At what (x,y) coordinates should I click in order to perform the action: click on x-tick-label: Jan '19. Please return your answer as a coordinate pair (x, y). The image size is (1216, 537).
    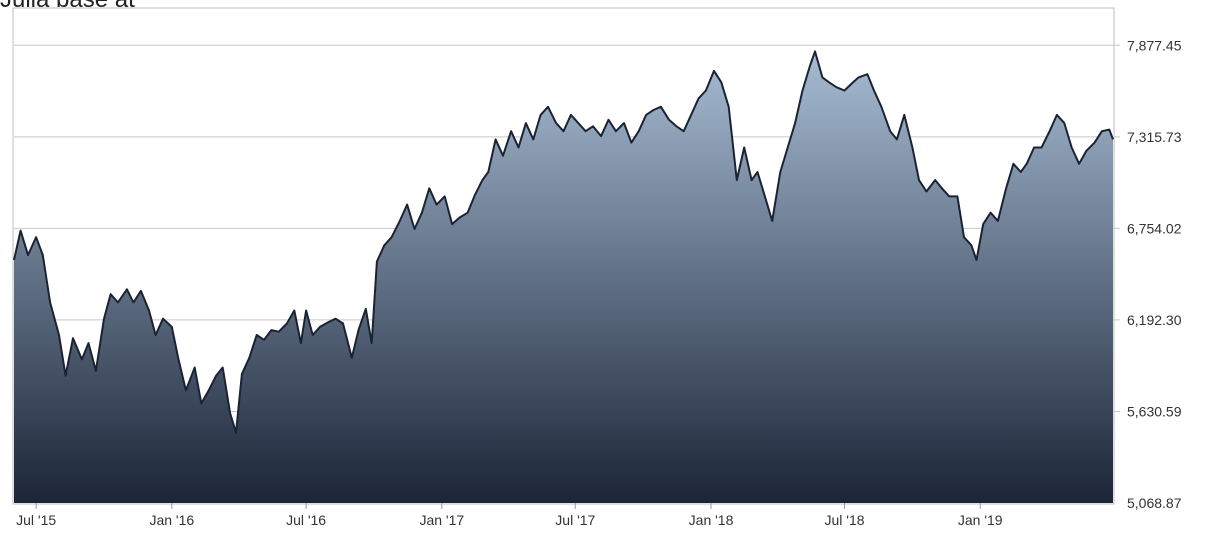
    Looking at the image, I should click on (980, 520).